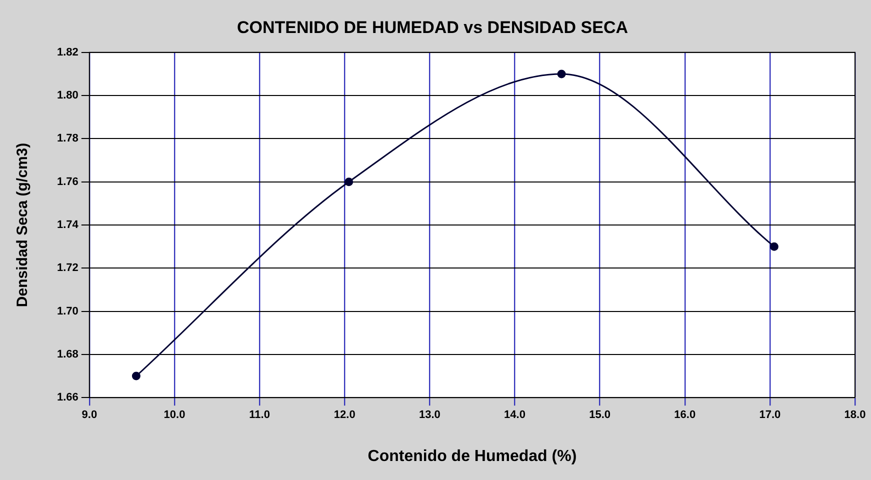 The height and width of the screenshot is (480, 871). What do you see at coordinates (23, 225) in the screenshot?
I see `y-axis-title: Densidad Seca (g/cm3)` at bounding box center [23, 225].